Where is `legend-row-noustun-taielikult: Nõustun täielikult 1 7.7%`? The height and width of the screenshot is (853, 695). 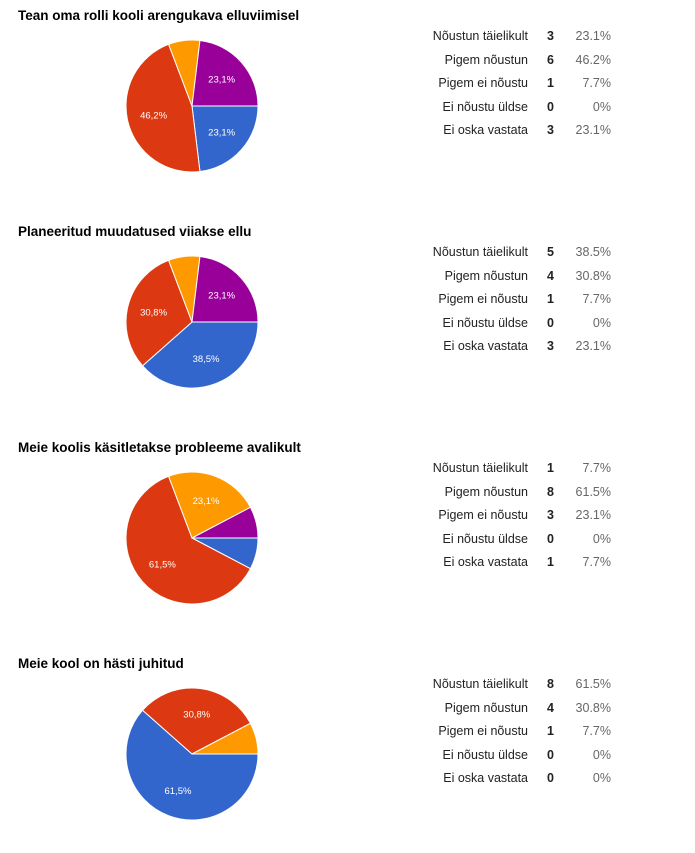
legend-row-noustun-taielikult: Nõustun täielikult 1 7.7% is located at coordinates (490, 473).